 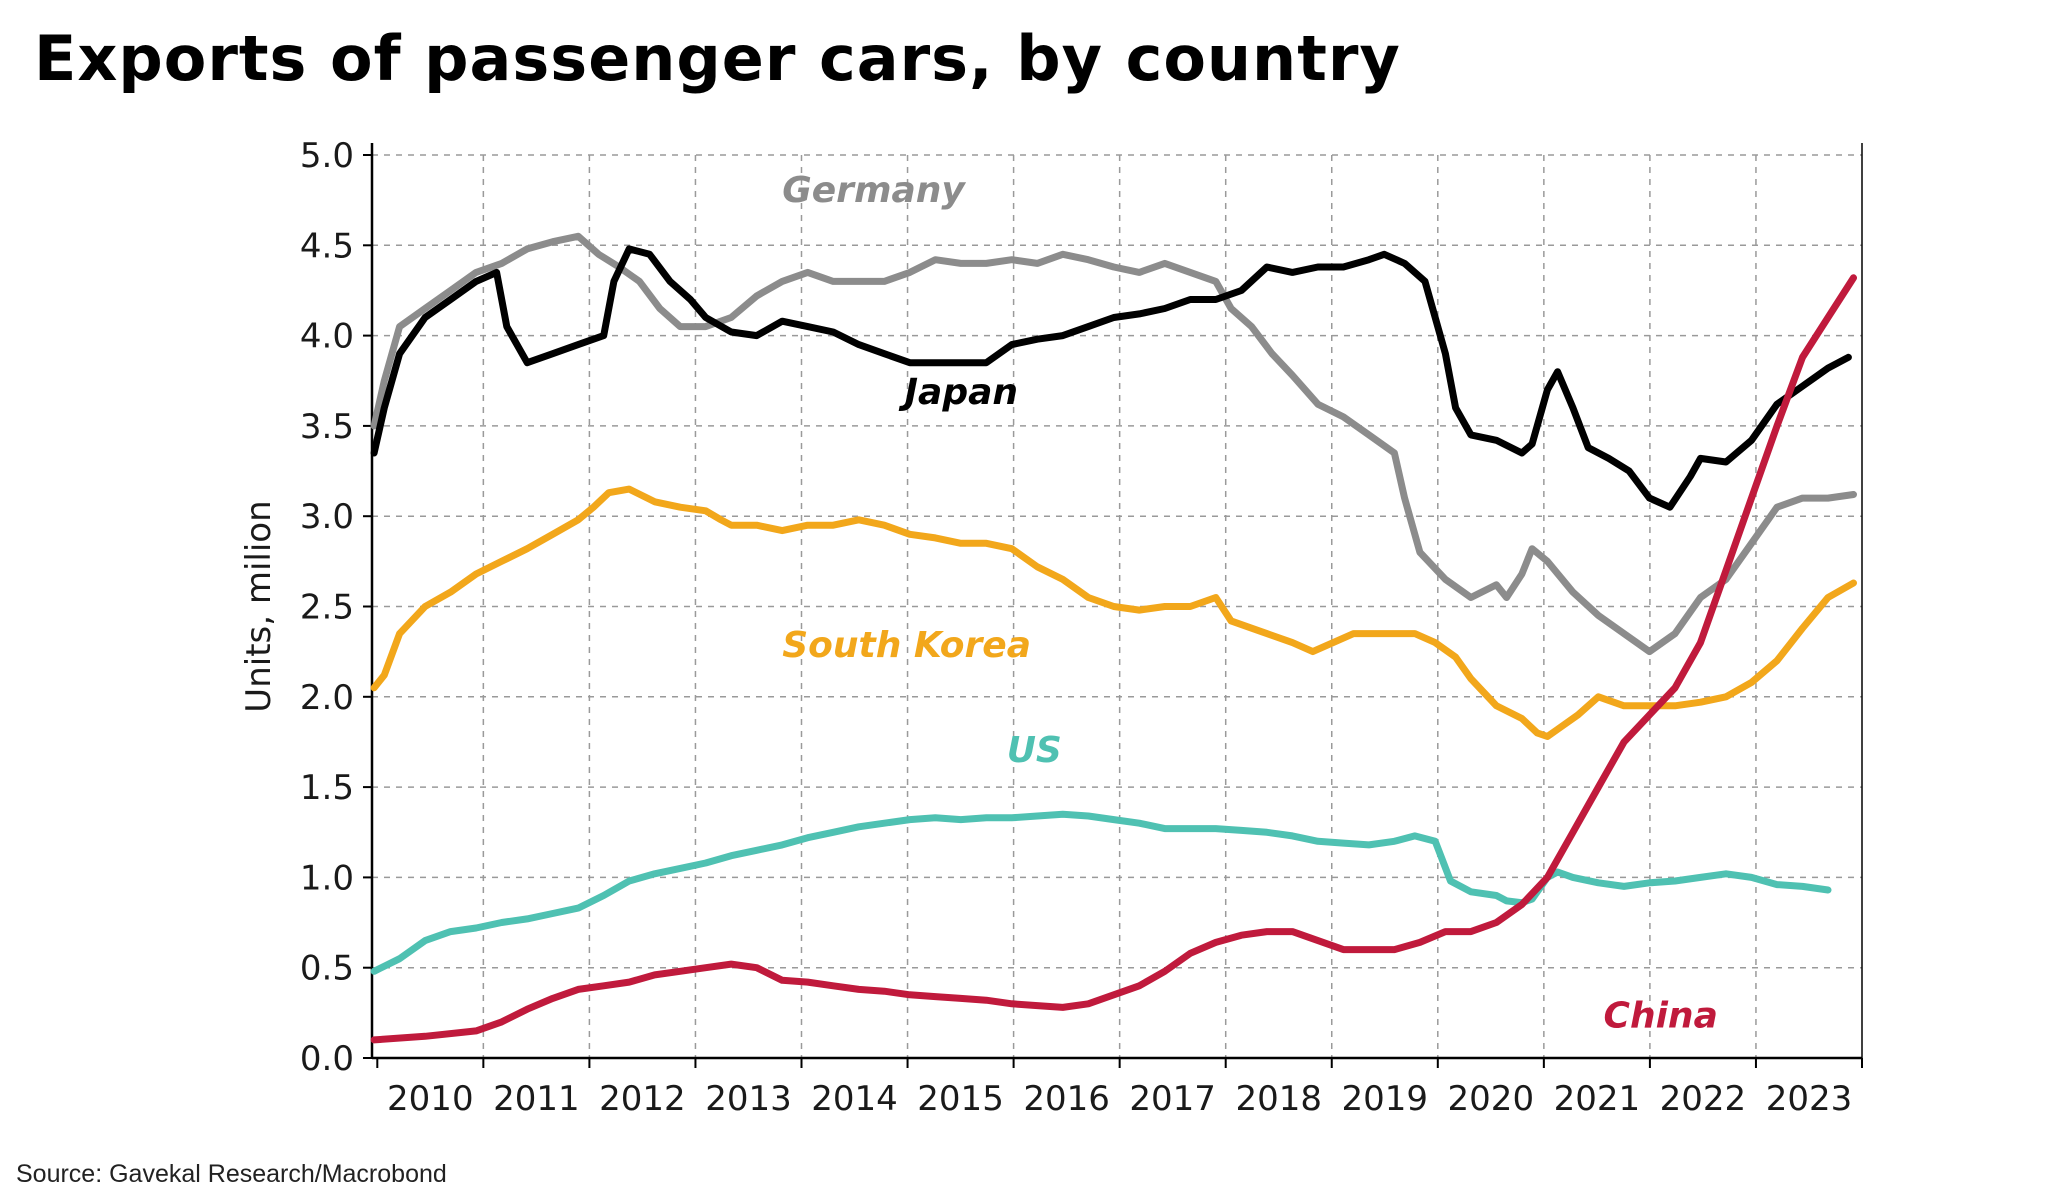 What do you see at coordinates (854, 1099) in the screenshot?
I see `x-tick-label: 2014` at bounding box center [854, 1099].